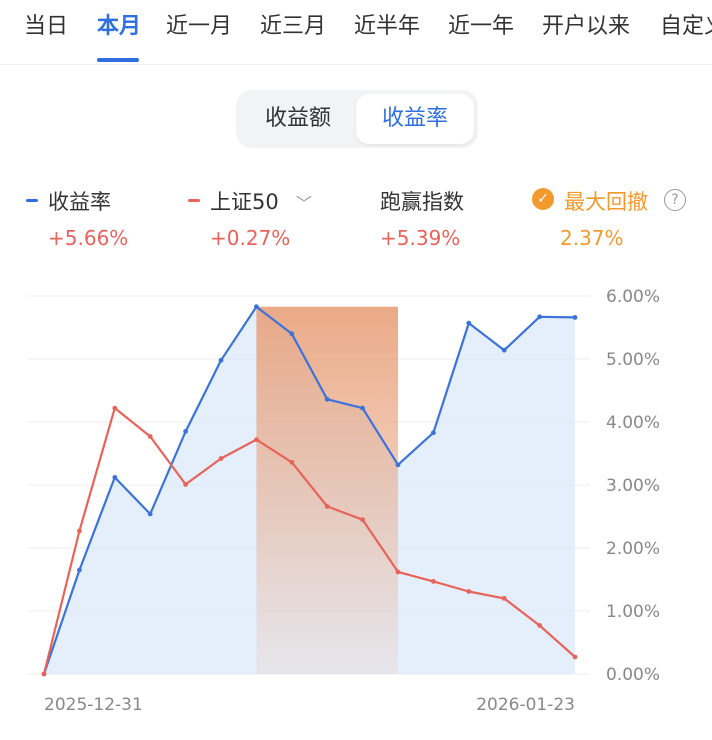 The height and width of the screenshot is (740, 712). I want to click on y-tick-label: 1.00%, so click(633, 612).